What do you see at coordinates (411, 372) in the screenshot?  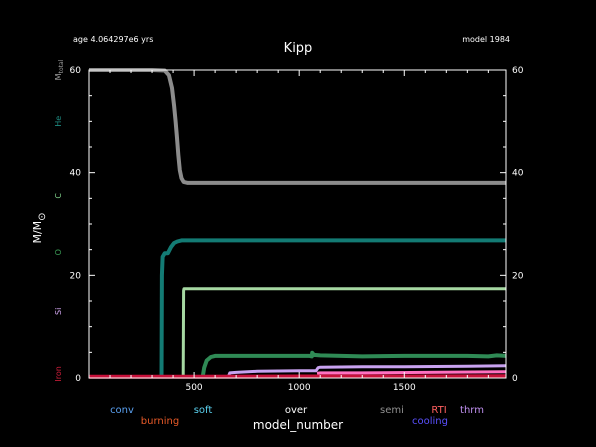 I see `series-semi-pink` at bounding box center [411, 372].